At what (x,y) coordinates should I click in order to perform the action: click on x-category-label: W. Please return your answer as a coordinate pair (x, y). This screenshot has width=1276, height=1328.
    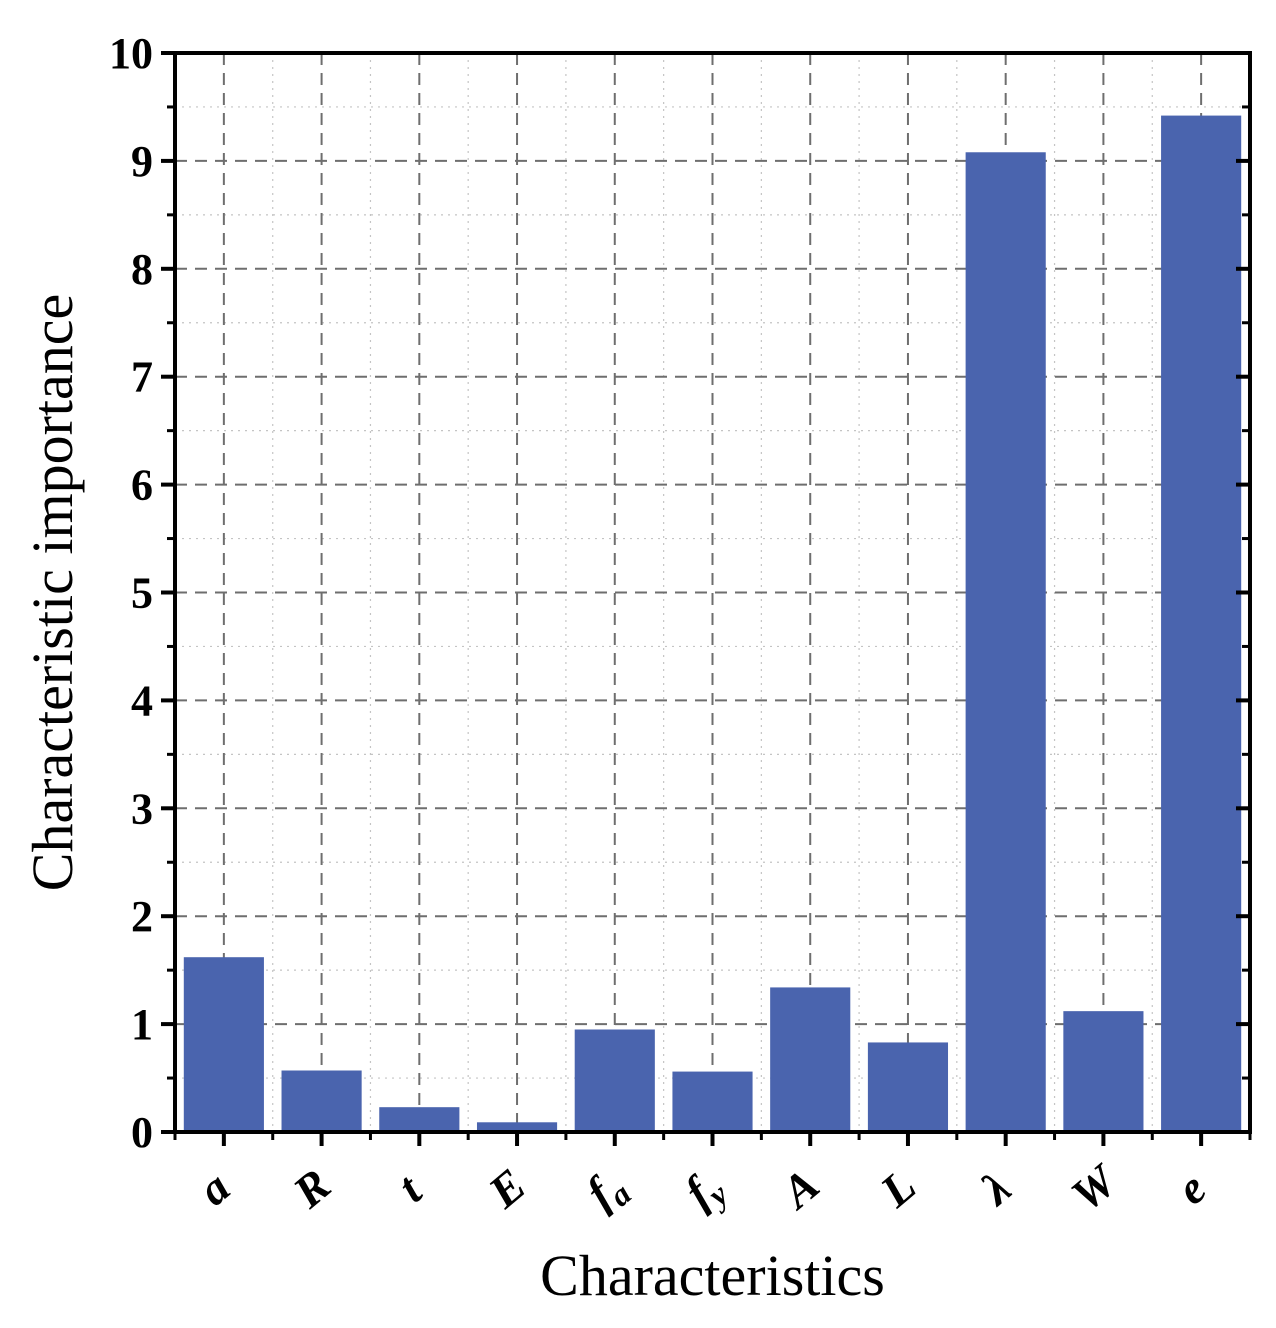
    Looking at the image, I should click on (1094, 1186).